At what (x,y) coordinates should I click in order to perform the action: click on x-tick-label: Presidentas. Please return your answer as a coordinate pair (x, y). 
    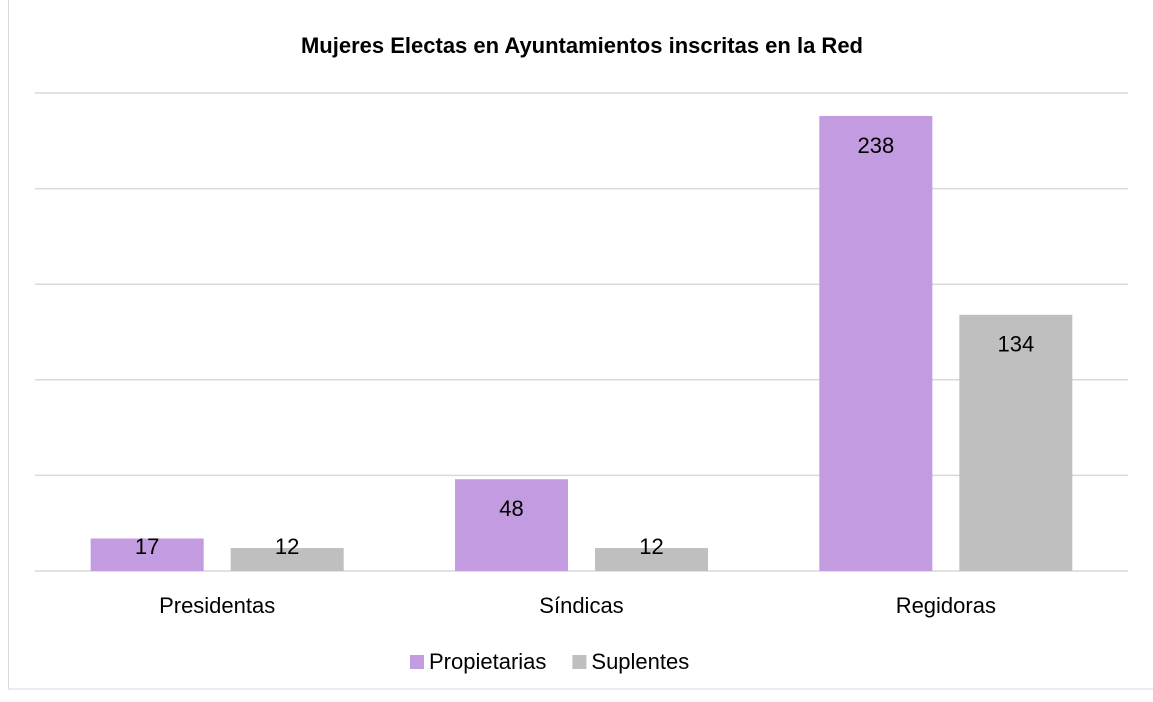
    Looking at the image, I should click on (217, 605).